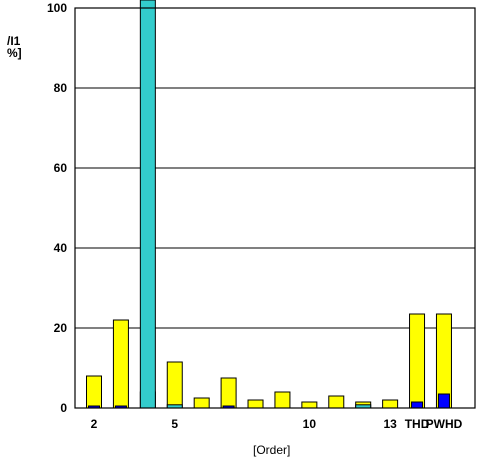  Describe the element at coordinates (174, 424) in the screenshot. I see `x-tick-label-5: 5` at that location.